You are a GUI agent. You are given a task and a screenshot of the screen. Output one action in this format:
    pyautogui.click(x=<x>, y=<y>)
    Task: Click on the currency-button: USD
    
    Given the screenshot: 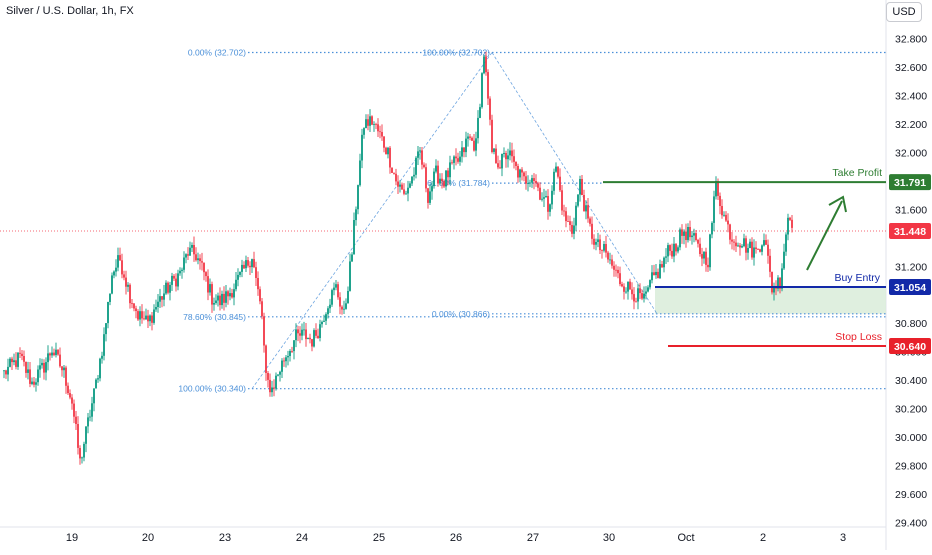 What is the action you would take?
    pyautogui.click(x=904, y=12)
    